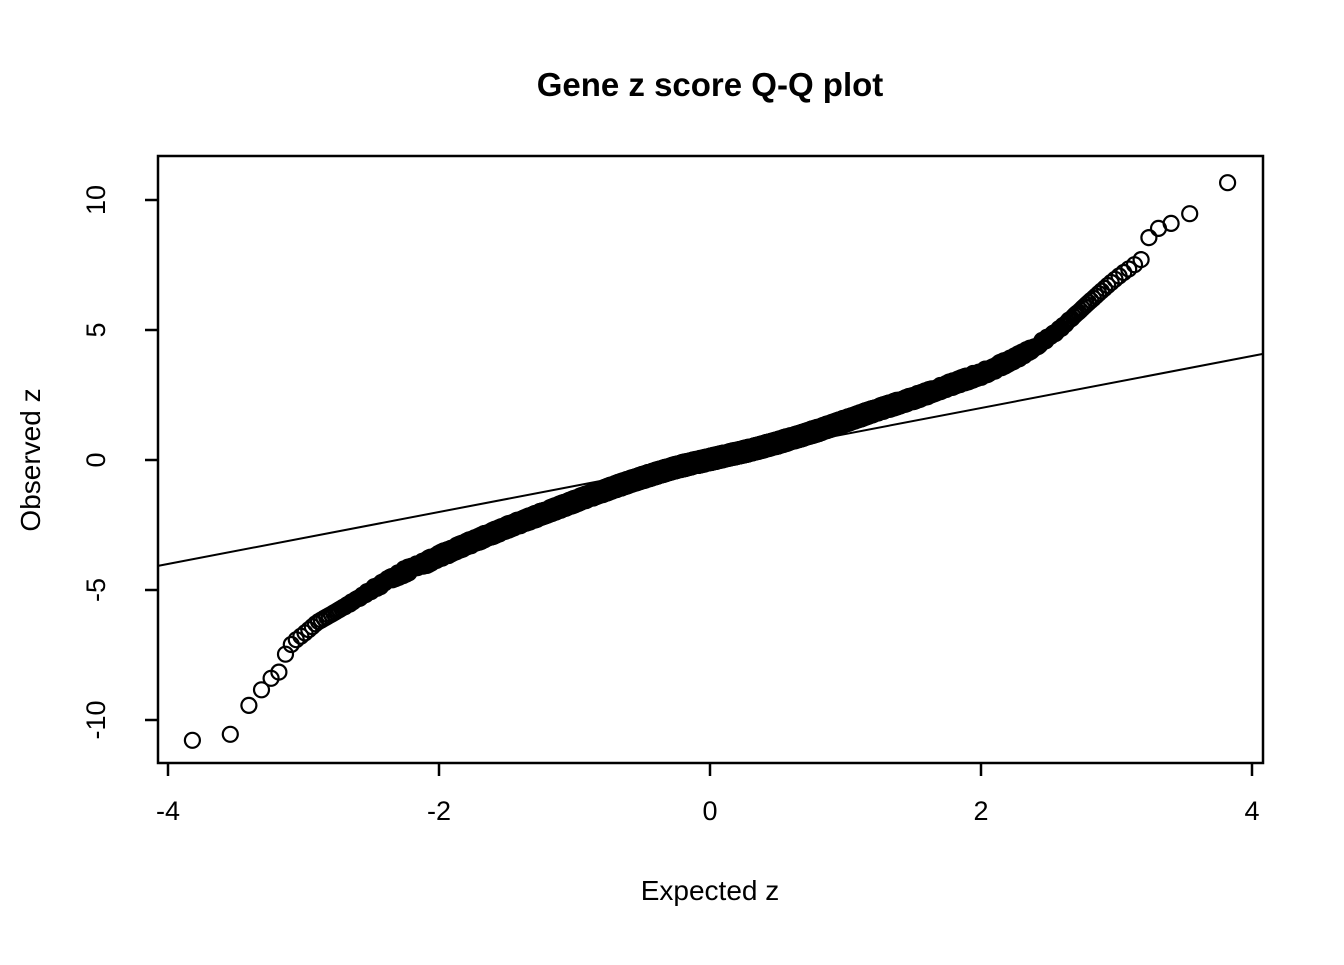  Describe the element at coordinates (168, 811) in the screenshot. I see `x-tick-label: -4` at that location.